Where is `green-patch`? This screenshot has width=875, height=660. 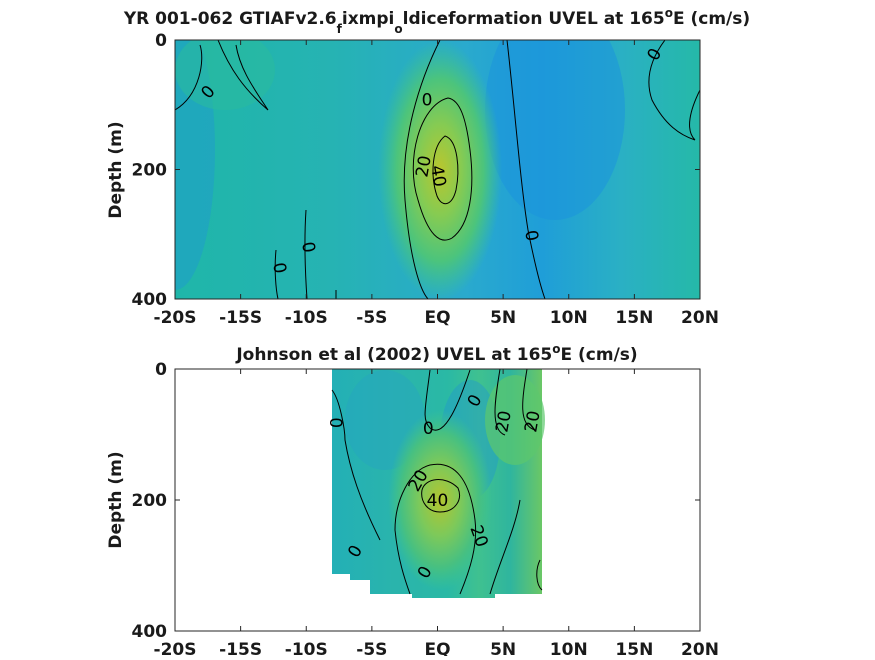 green-patch is located at coordinates (515, 420).